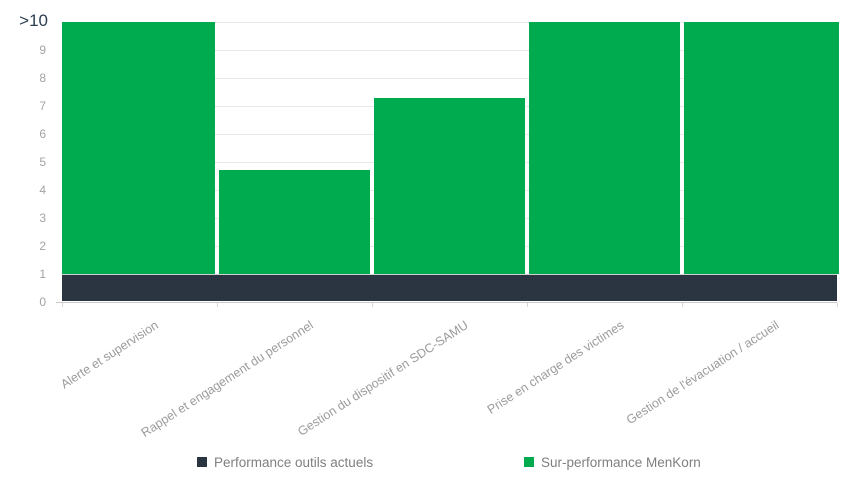  I want to click on y-tick-label-6: 6, so click(42, 134).